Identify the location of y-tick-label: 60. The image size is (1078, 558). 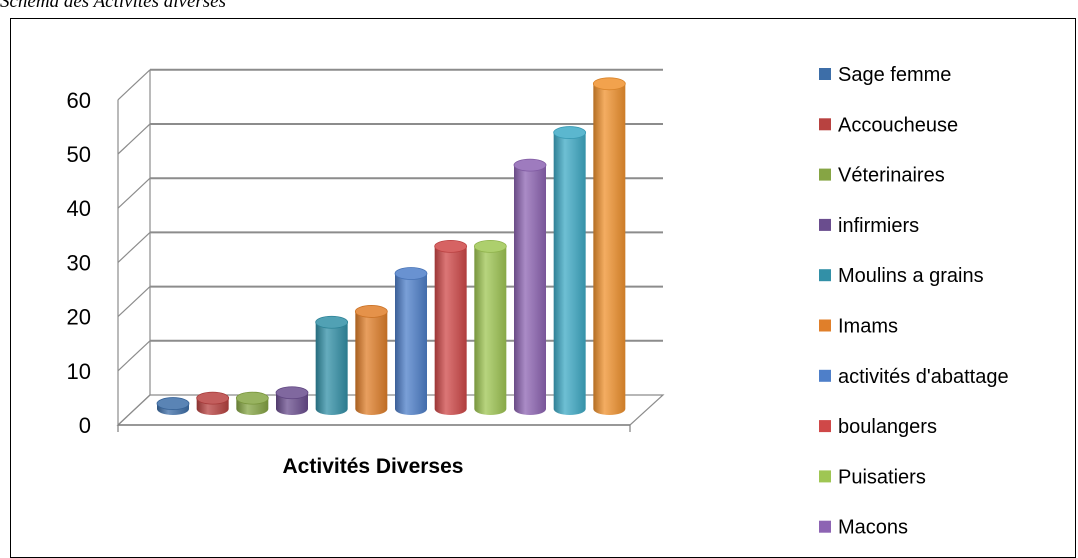
(79, 100).